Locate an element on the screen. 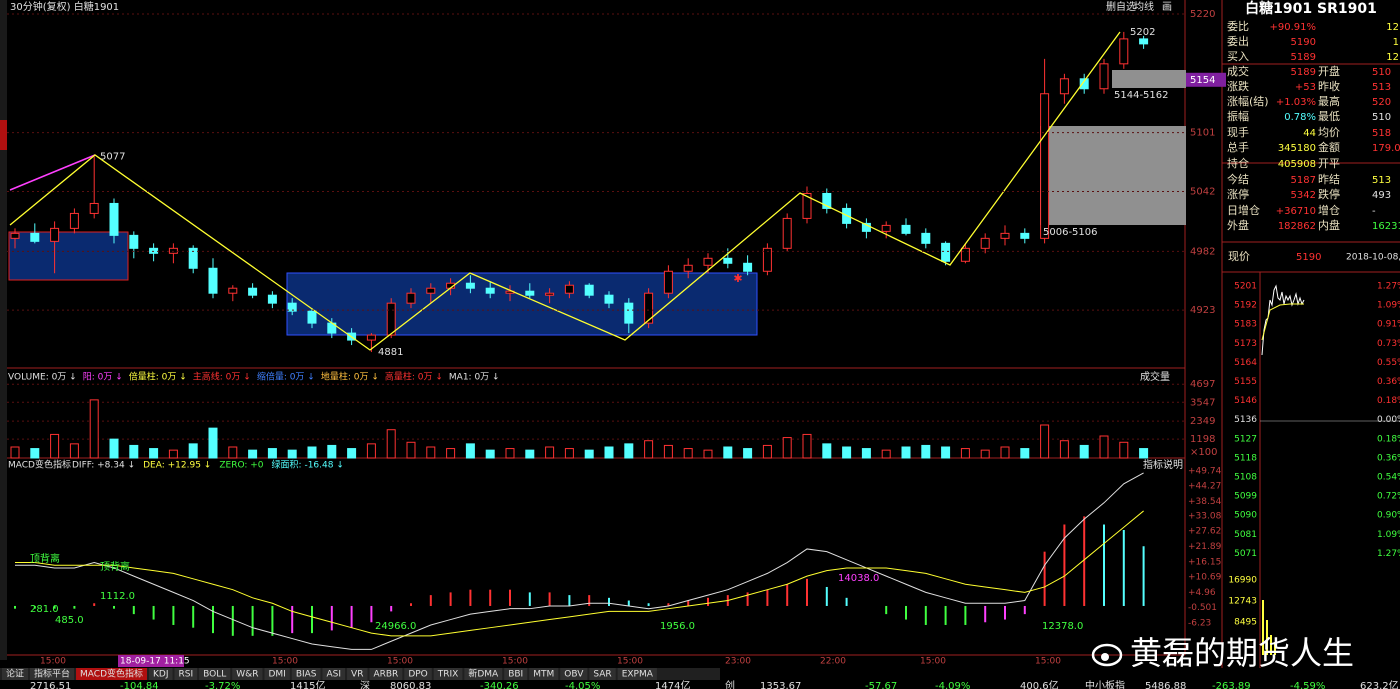  quote-value: 345180 is located at coordinates (1297, 148).